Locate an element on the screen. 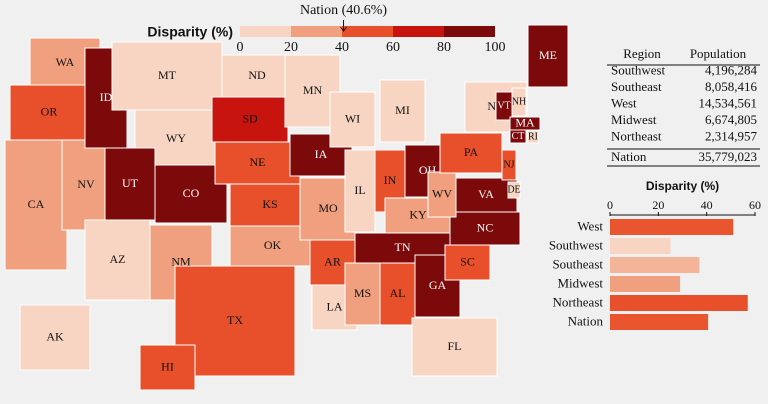  state-label: MI is located at coordinates (402, 110).